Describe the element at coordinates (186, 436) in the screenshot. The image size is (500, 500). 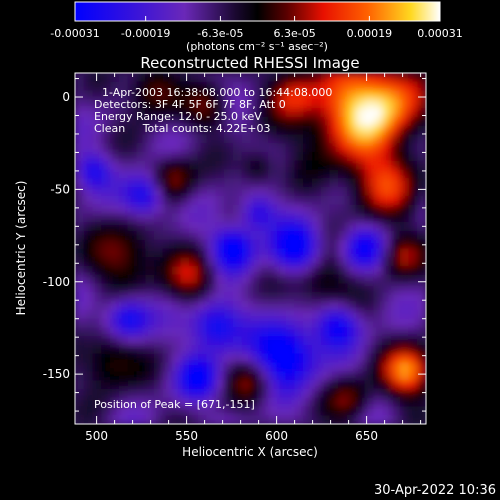
I see `x-tick-label: 550` at that location.